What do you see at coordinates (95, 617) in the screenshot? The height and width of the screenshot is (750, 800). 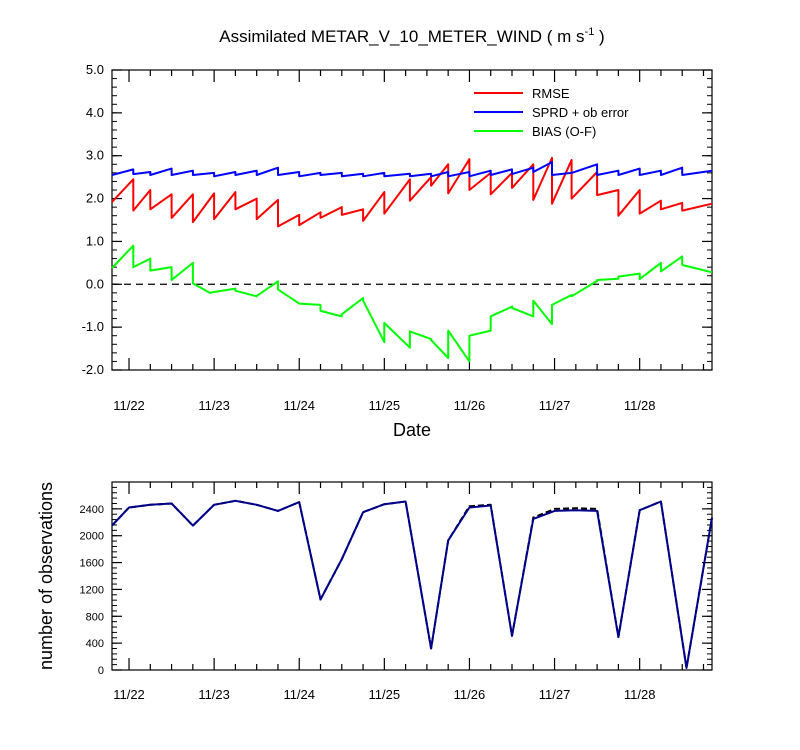 I see `y-tick-label: 800` at bounding box center [95, 617].